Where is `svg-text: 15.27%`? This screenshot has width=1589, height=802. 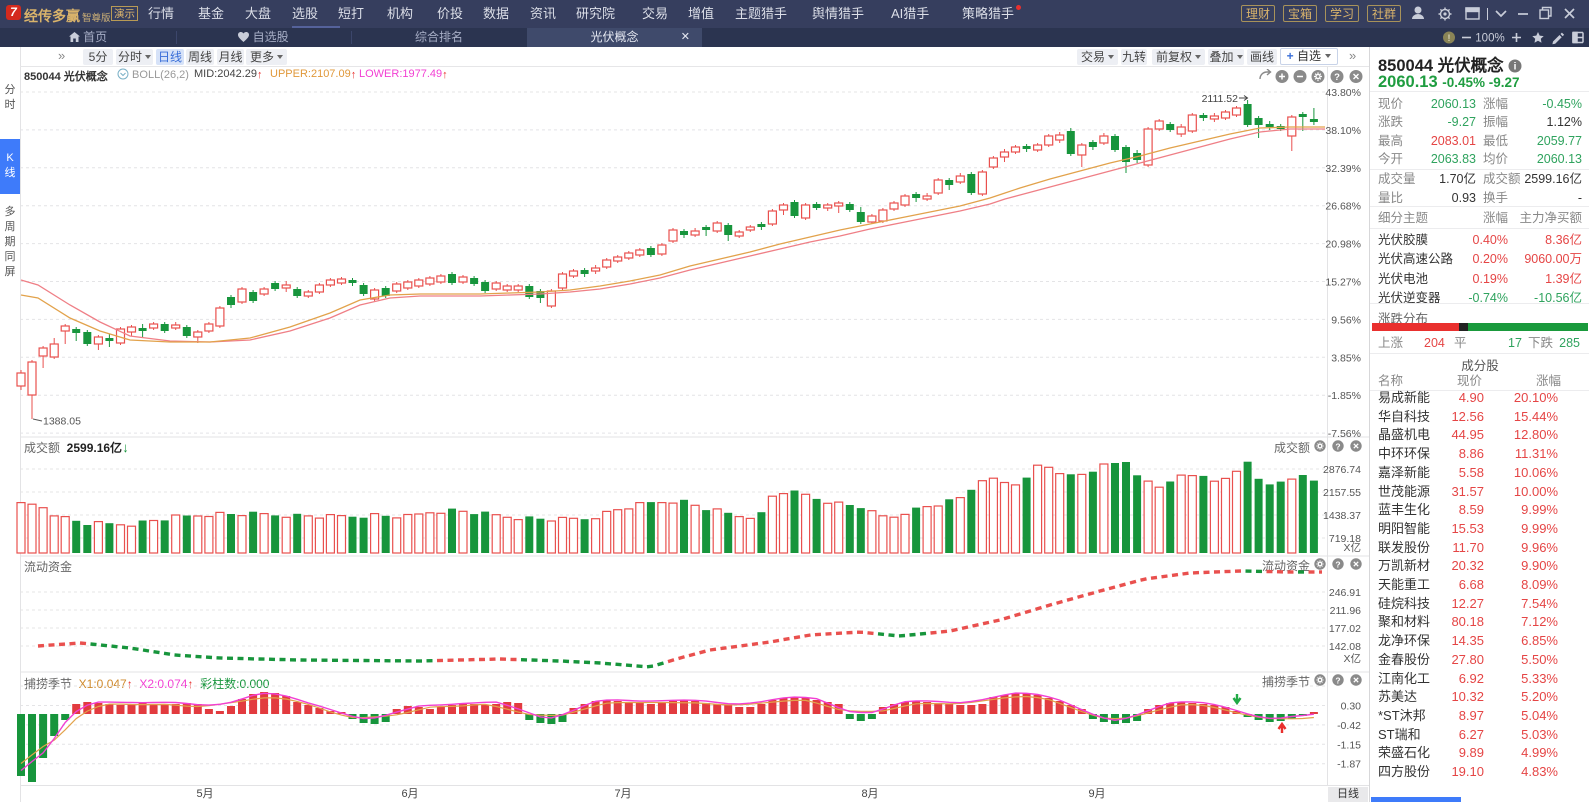 svg-text: 15.27% is located at coordinates (1343, 283).